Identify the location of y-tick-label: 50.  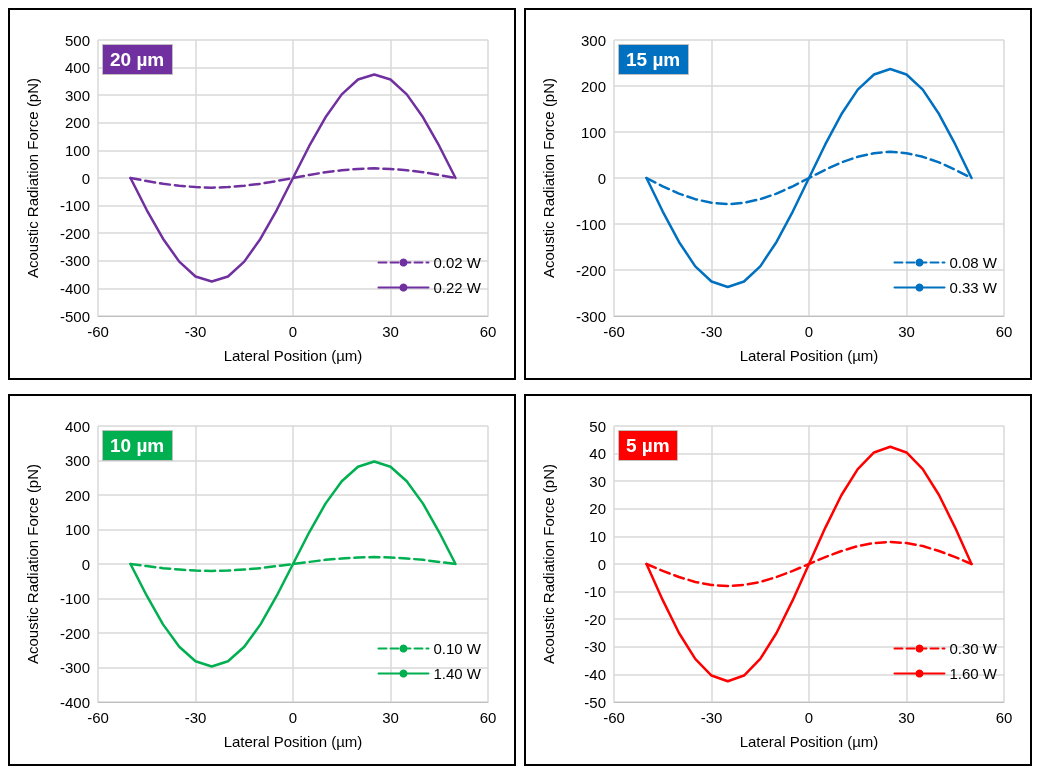
(597, 426).